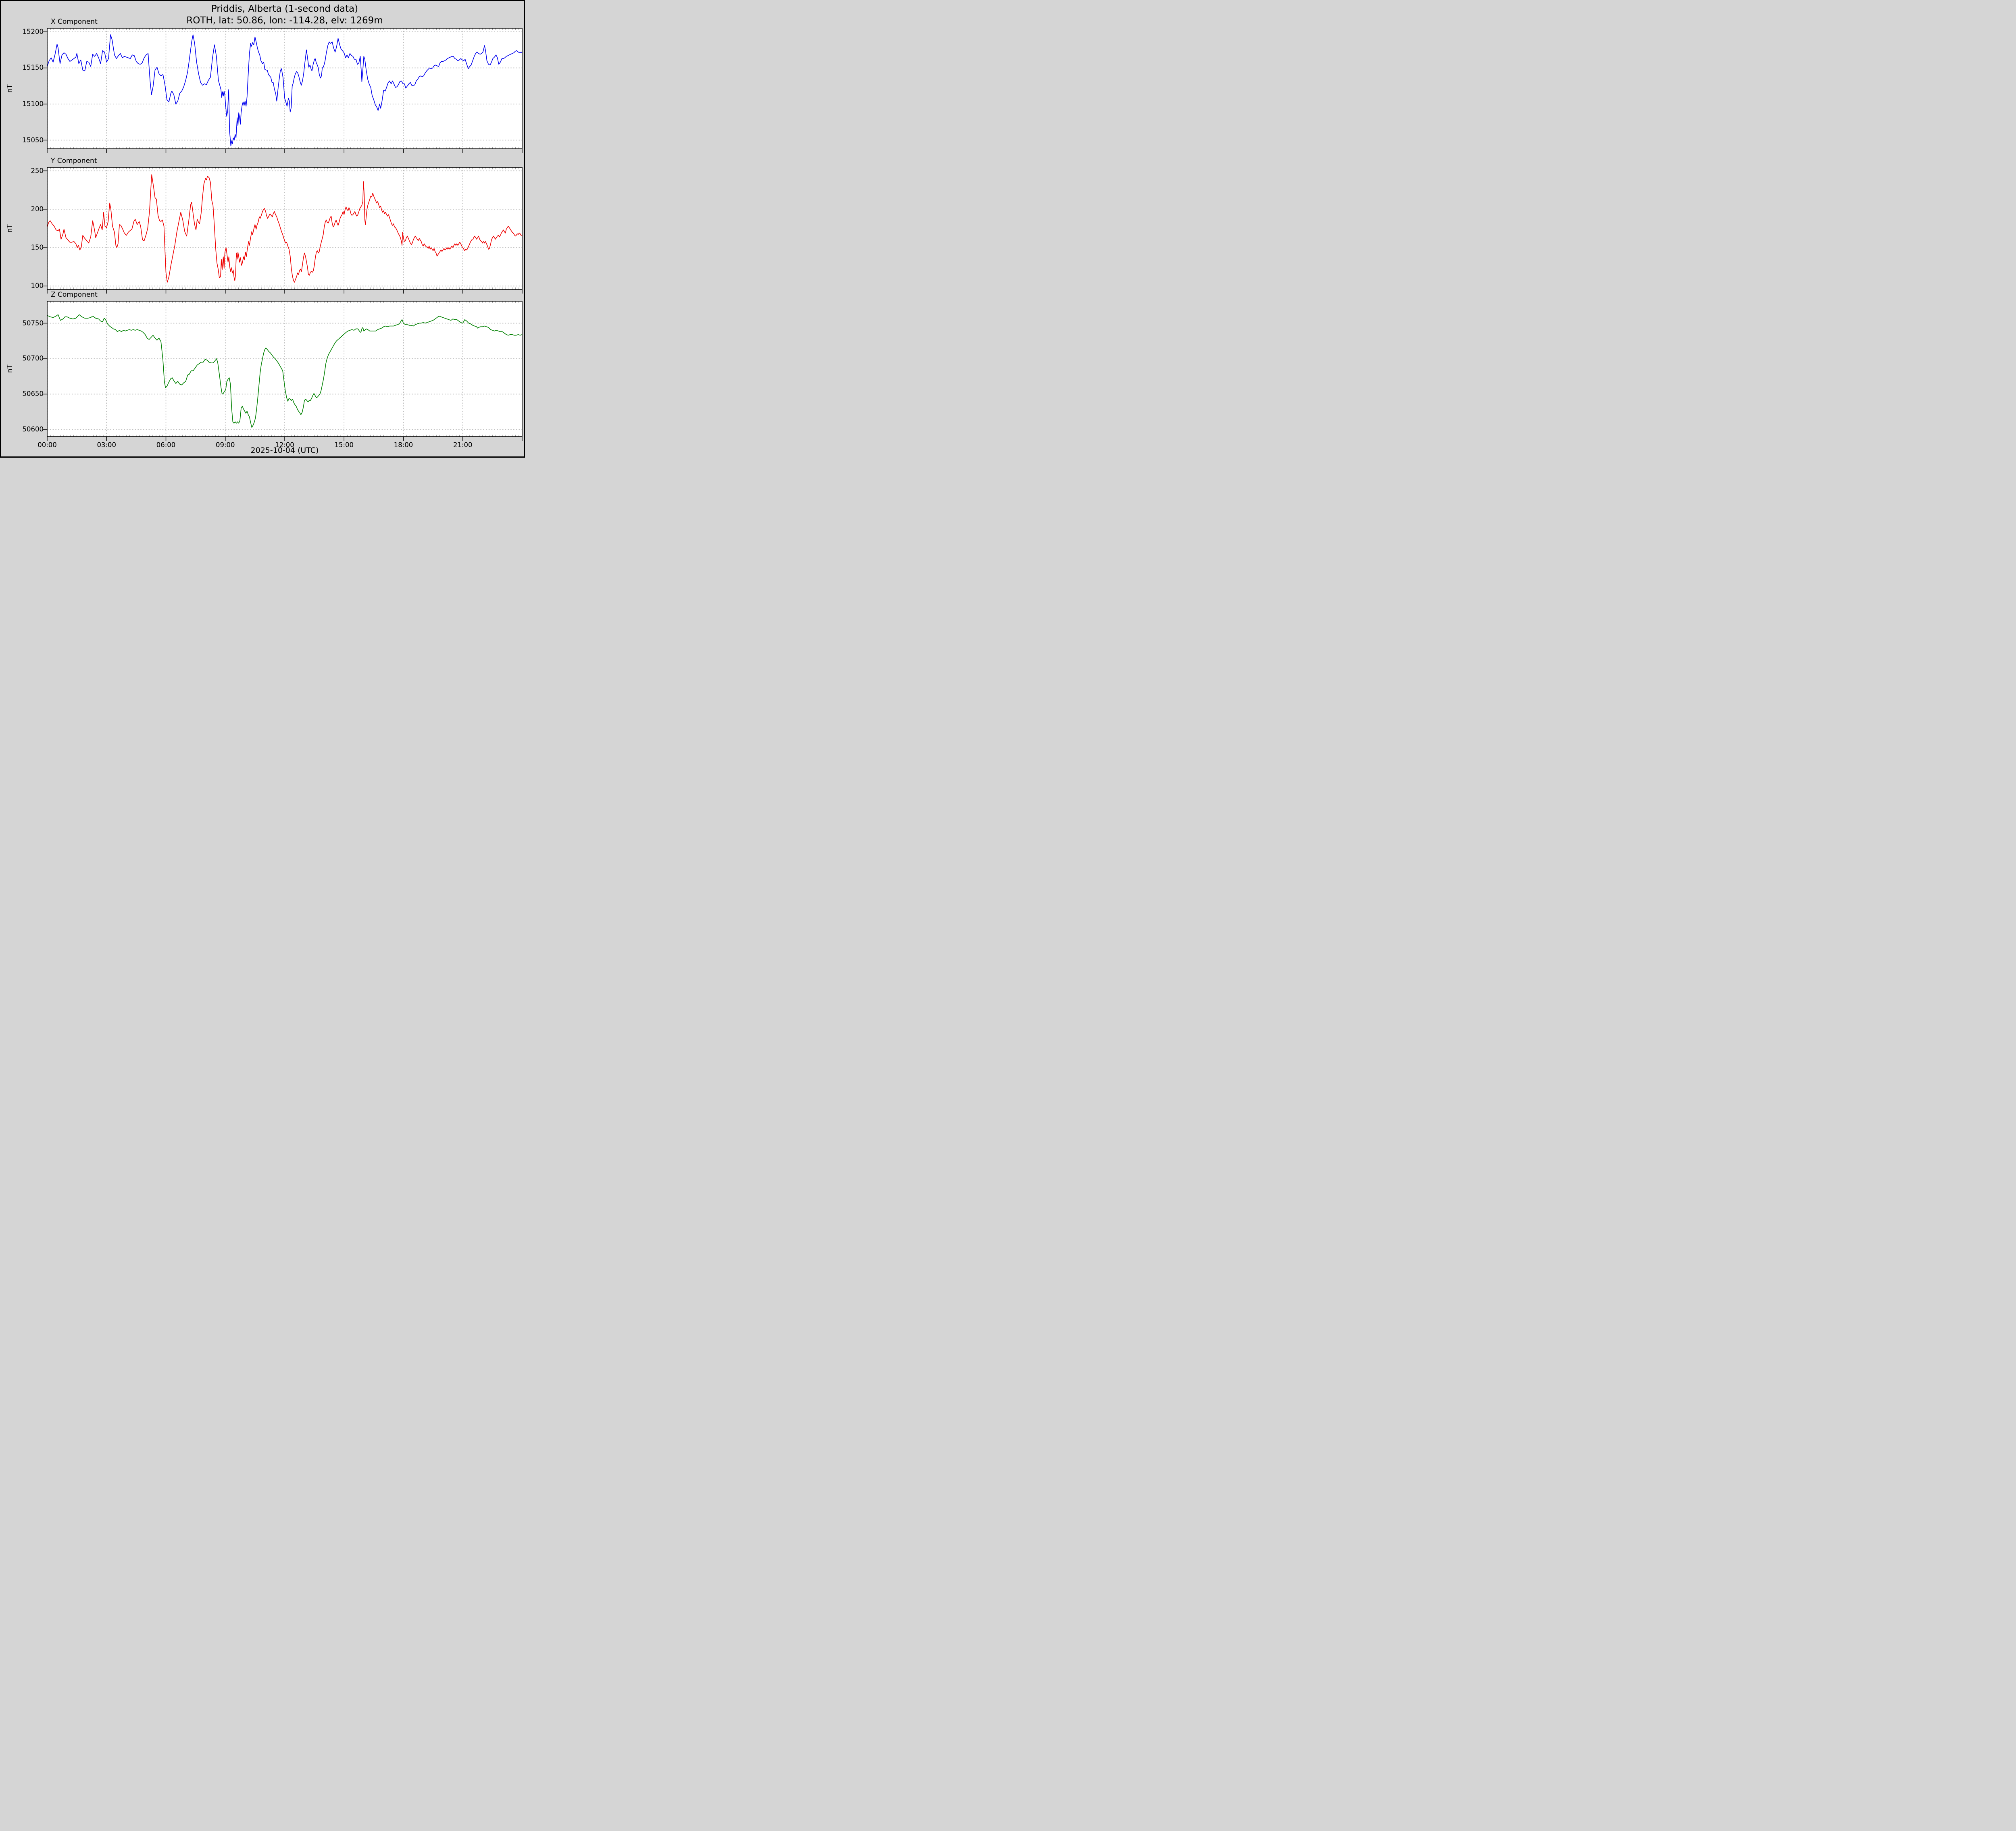  Describe the element at coordinates (284, 445) in the screenshot. I see `x-tick-label: 12:00` at that location.